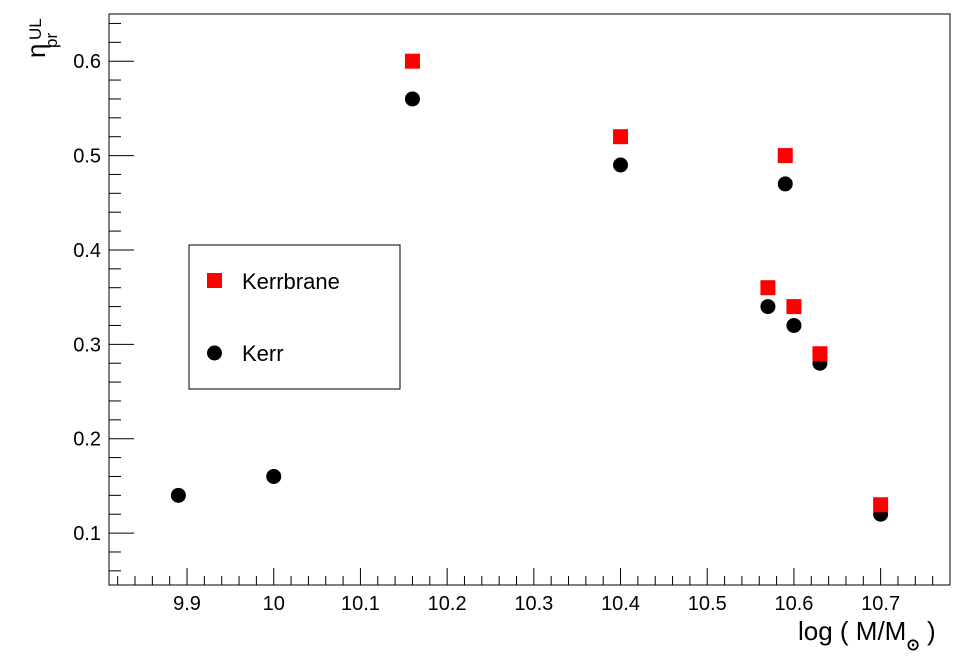 This screenshot has width=957, height=659. Describe the element at coordinates (912, 645) in the screenshot. I see `x-axis-title-subscript: ⊙` at that location.